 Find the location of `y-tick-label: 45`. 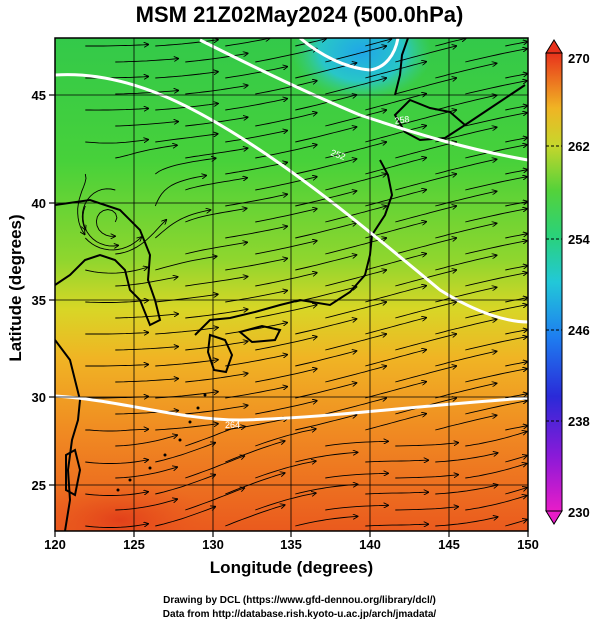

y-tick-label: 45 is located at coordinates (39, 95).